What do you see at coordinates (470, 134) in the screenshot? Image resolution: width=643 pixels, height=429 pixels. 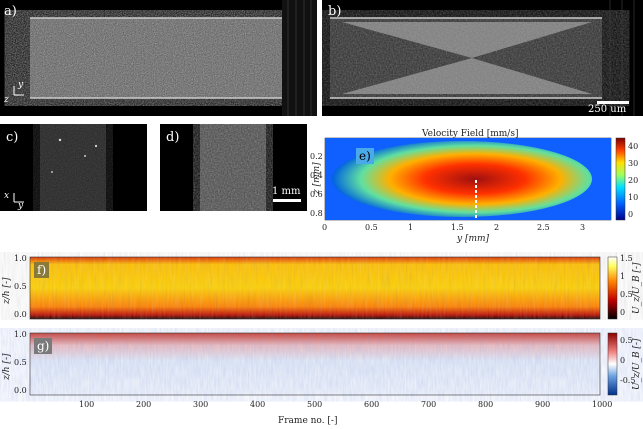 I see `panel-e-title: Velocity Field [mm/s]` at bounding box center [470, 134].